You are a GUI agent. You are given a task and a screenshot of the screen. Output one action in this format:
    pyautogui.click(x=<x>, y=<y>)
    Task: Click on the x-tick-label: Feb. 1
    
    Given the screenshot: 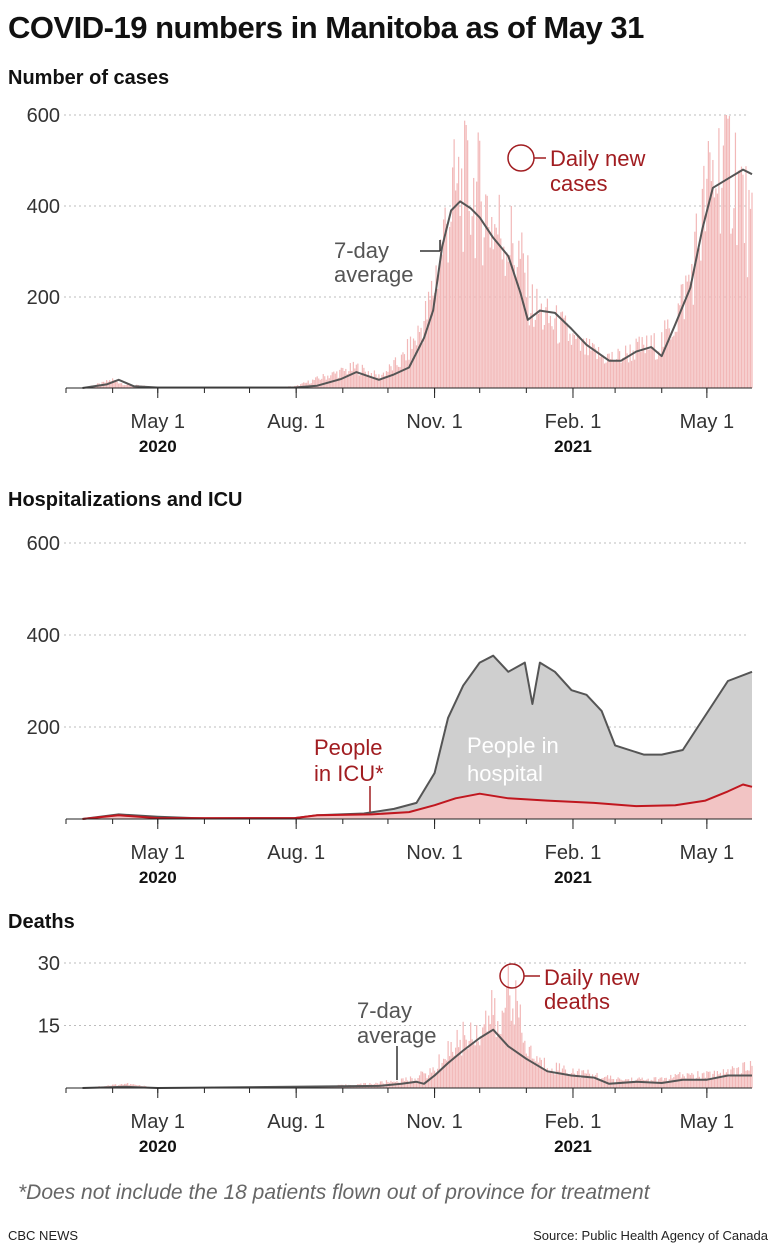 What is the action you would take?
    pyautogui.click(x=573, y=853)
    